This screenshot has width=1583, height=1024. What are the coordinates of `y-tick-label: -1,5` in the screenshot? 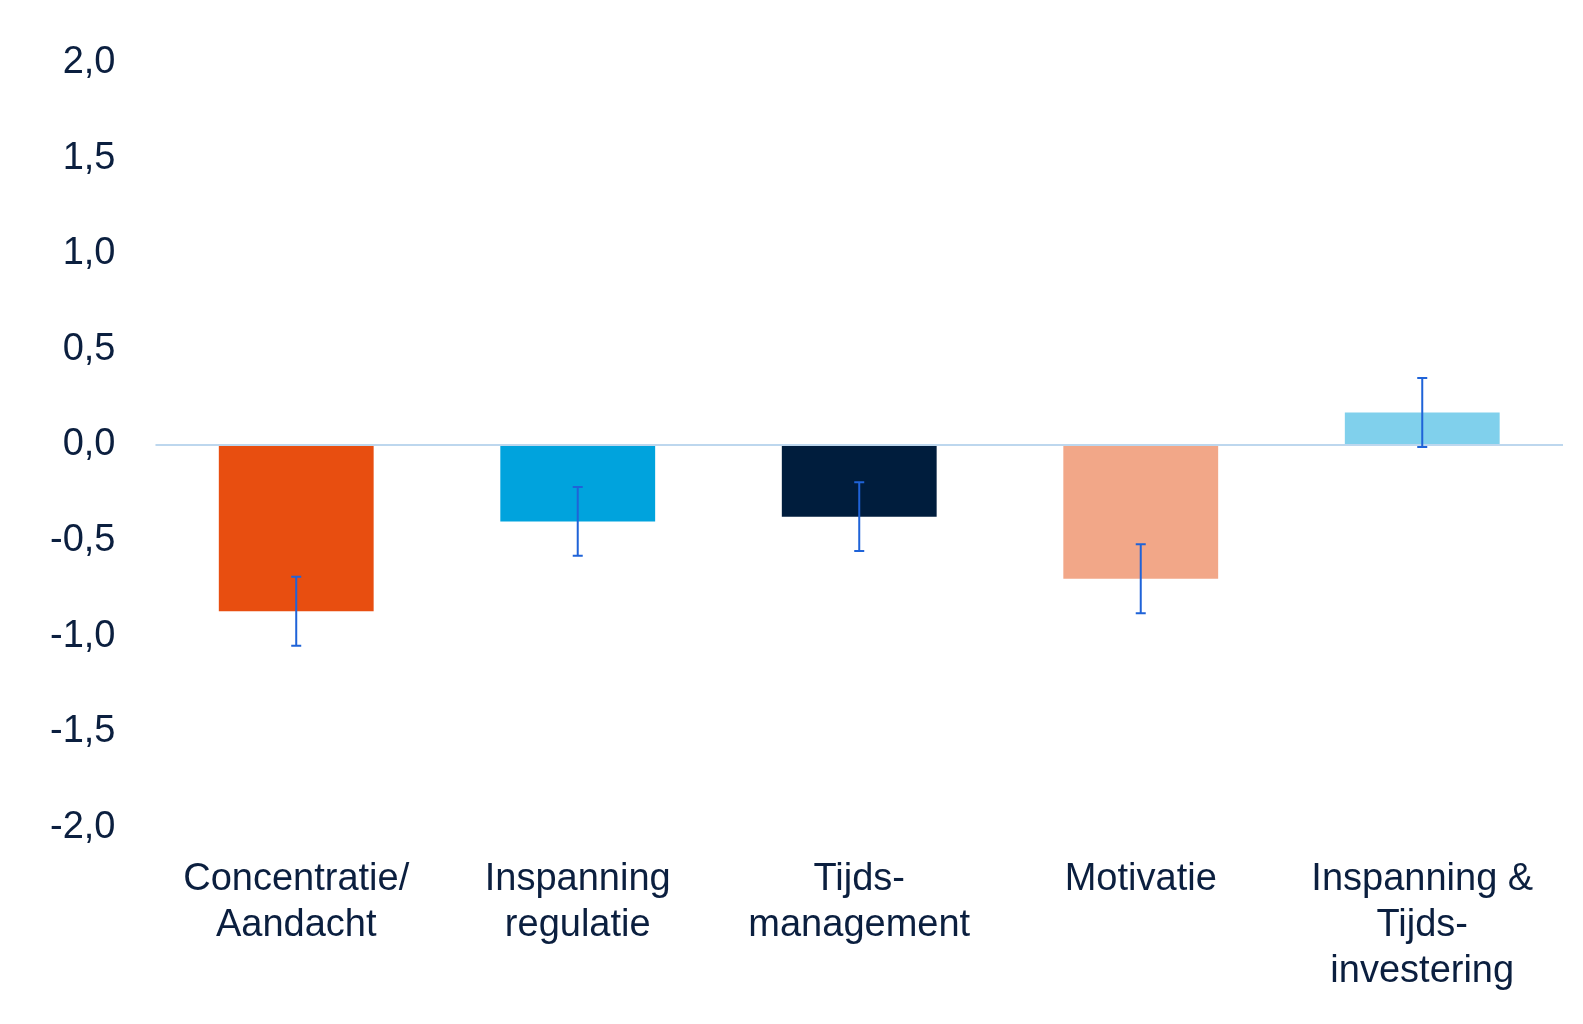 It's located at (83, 729).